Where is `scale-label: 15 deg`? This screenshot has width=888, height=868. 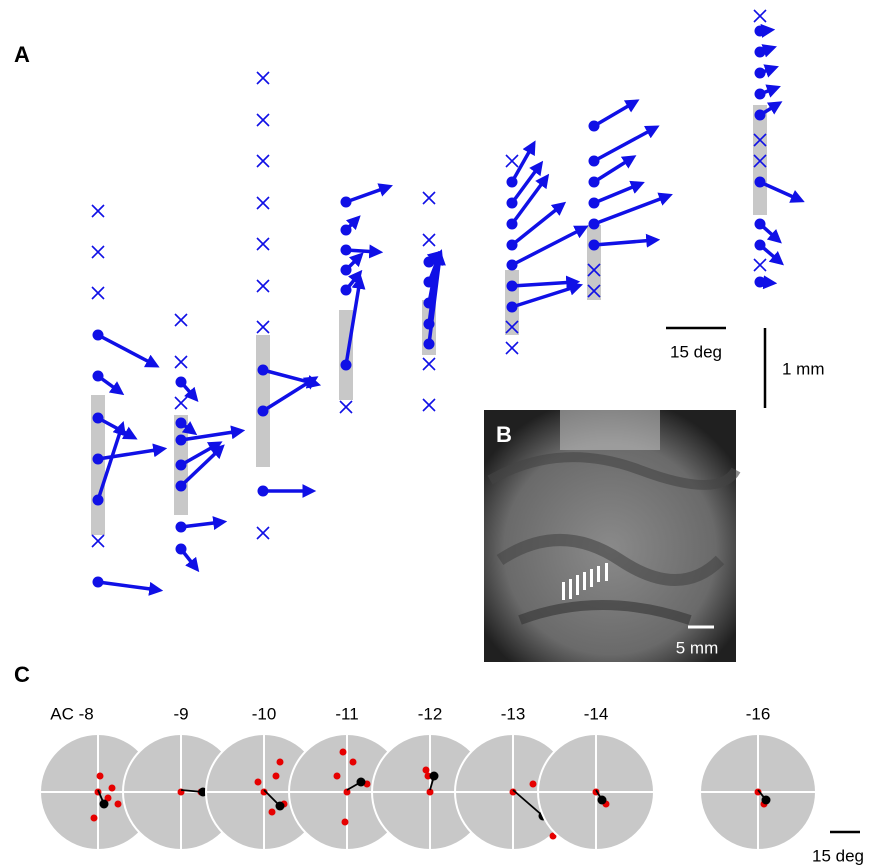
scale-label: 15 deg is located at coordinates (838, 855).